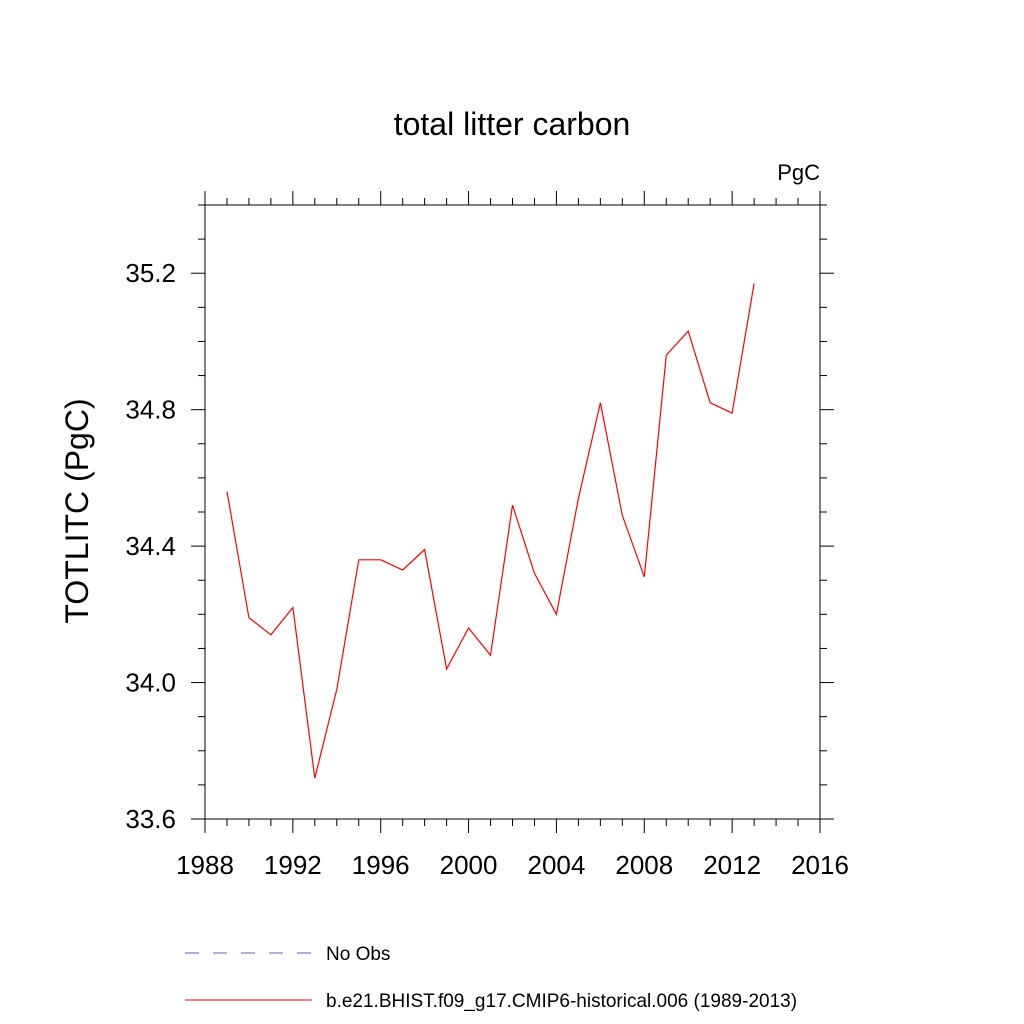  I want to click on x-tick-label: 1996, so click(381, 865).